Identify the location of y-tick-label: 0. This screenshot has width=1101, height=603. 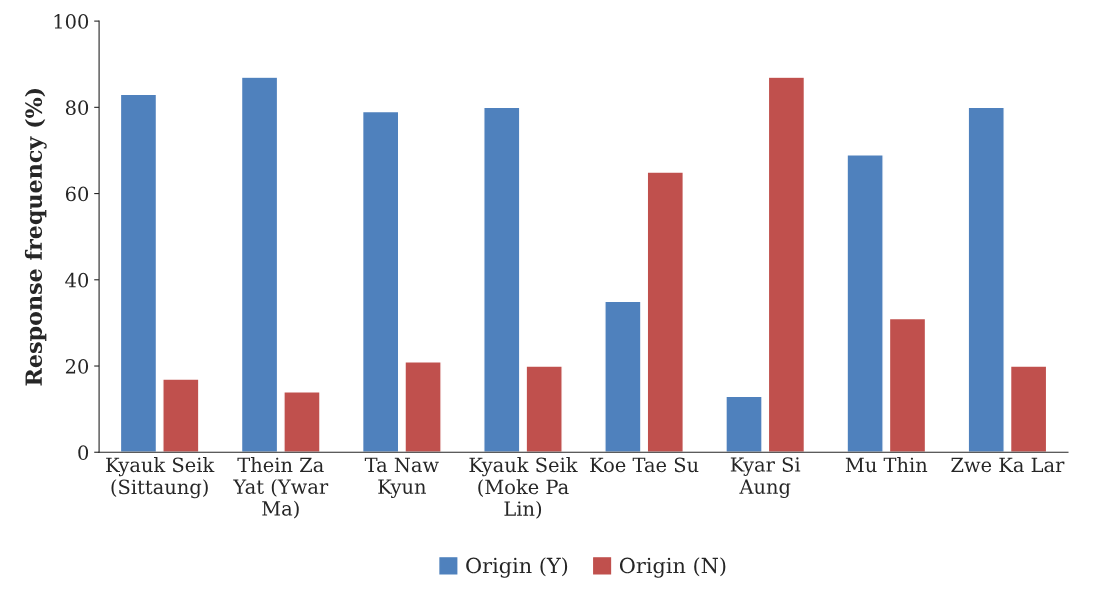
(83, 452).